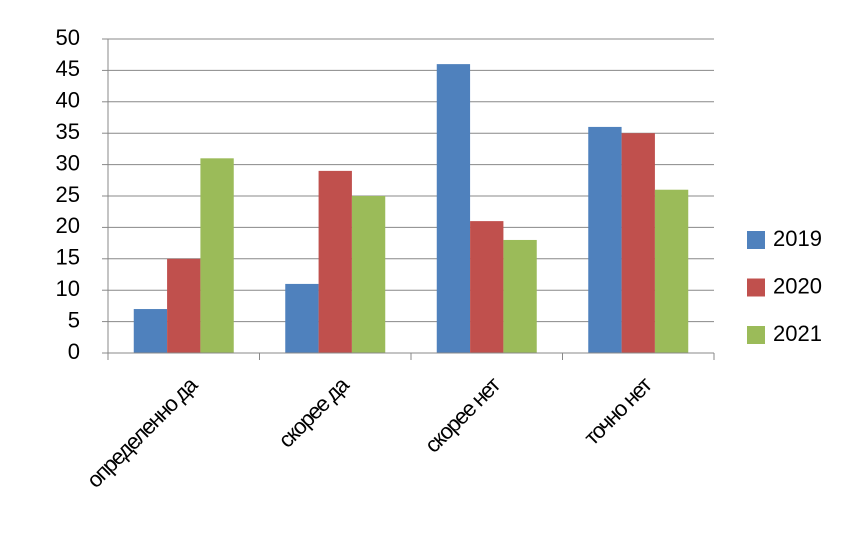 The height and width of the screenshot is (554, 844). Describe the element at coordinates (74, 351) in the screenshot. I see `y-tick-label: 0` at that location.